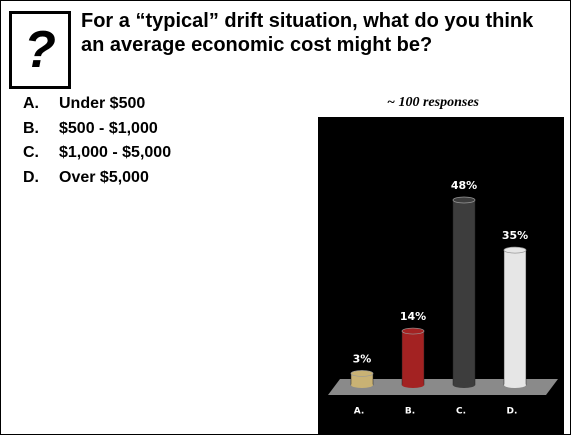 The height and width of the screenshot is (435, 571). I want to click on option-letter: B., so click(31, 128).